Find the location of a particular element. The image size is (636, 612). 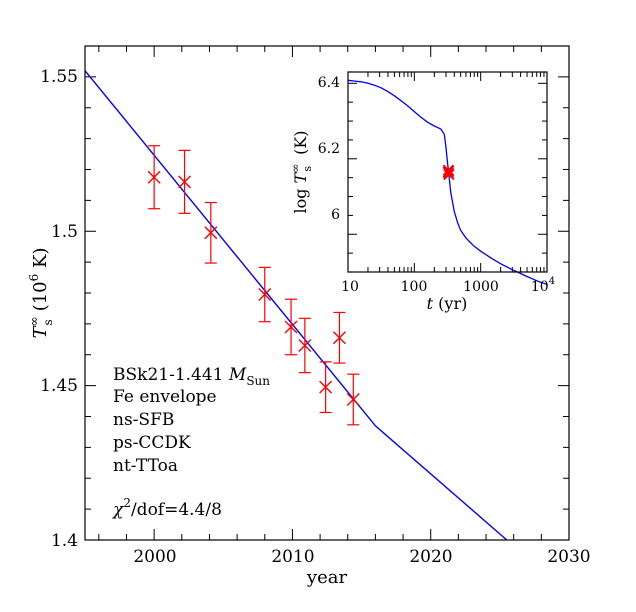

annotation-ns: ns-SFB is located at coordinates (143, 420).